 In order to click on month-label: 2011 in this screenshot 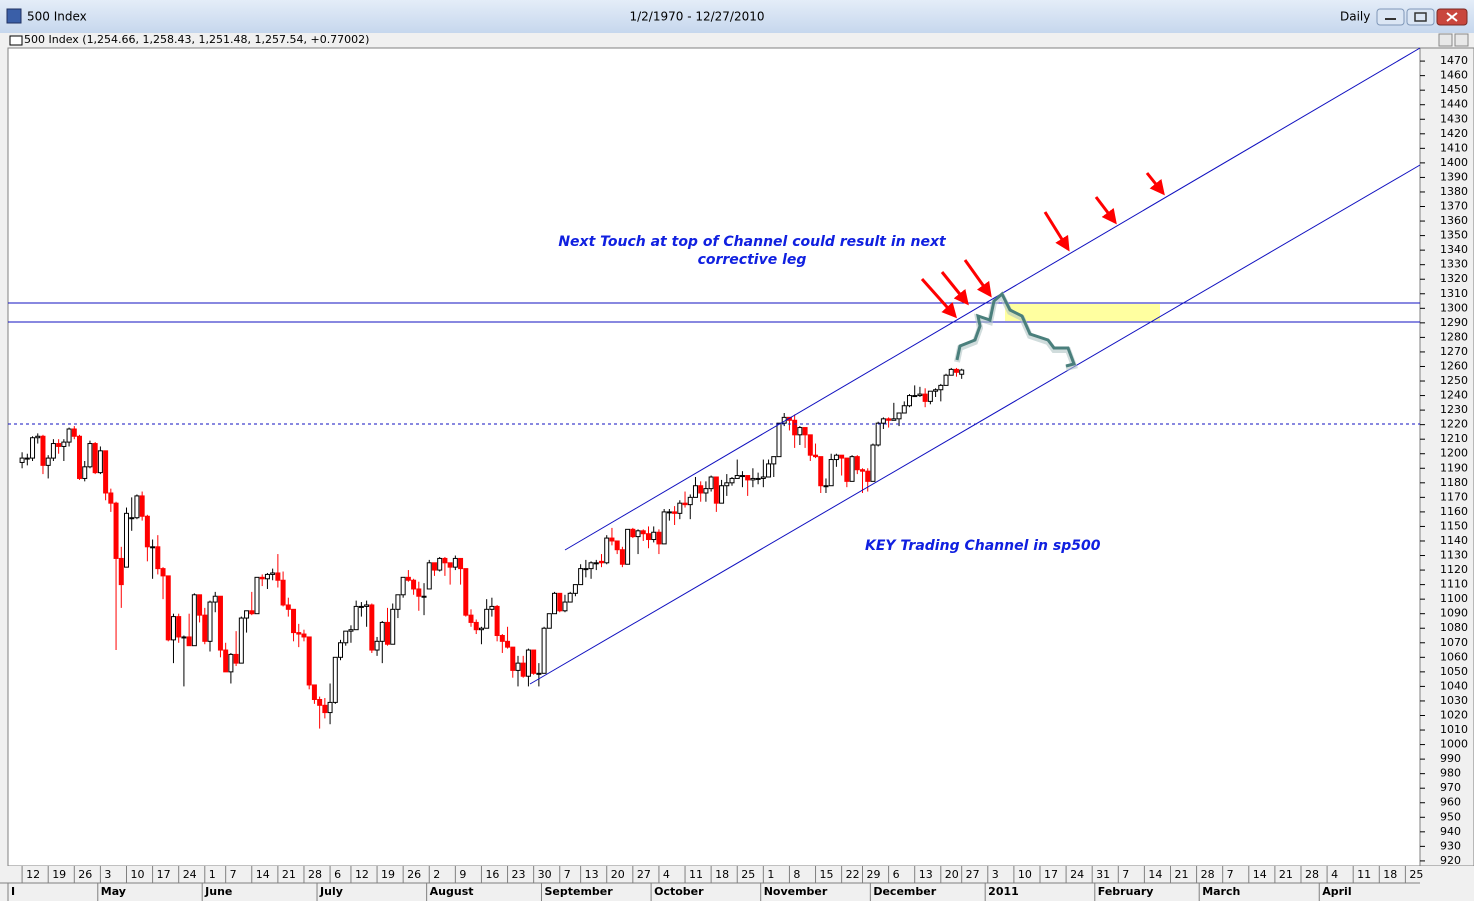, I will do `click(1003, 891)`.